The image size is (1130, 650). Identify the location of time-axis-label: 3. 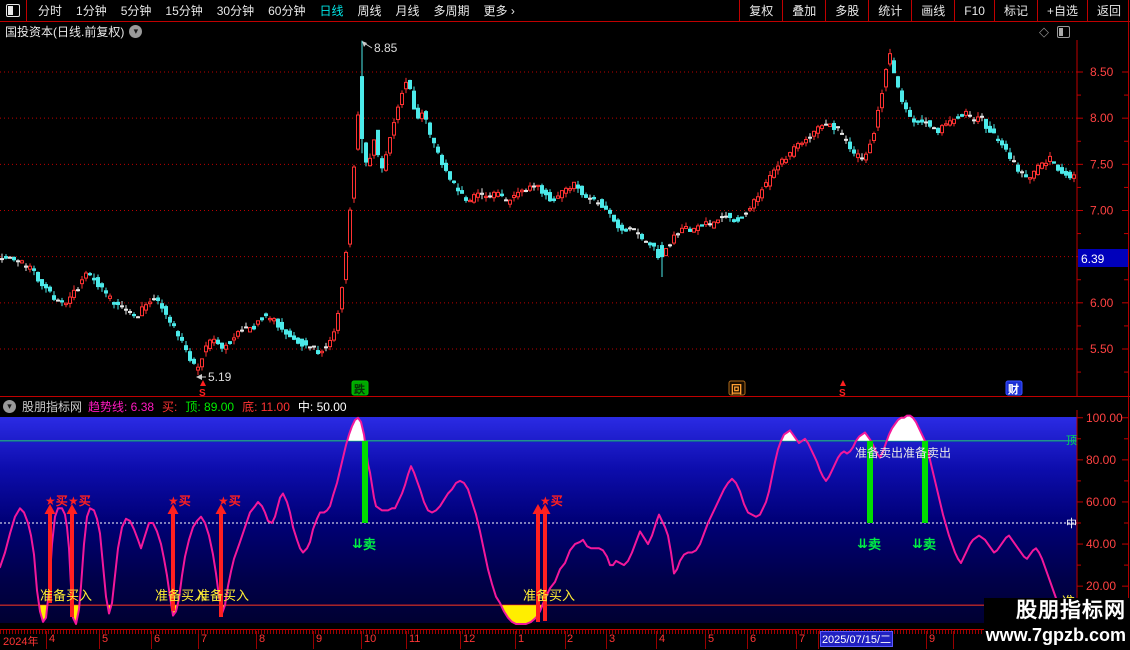
(612, 639).